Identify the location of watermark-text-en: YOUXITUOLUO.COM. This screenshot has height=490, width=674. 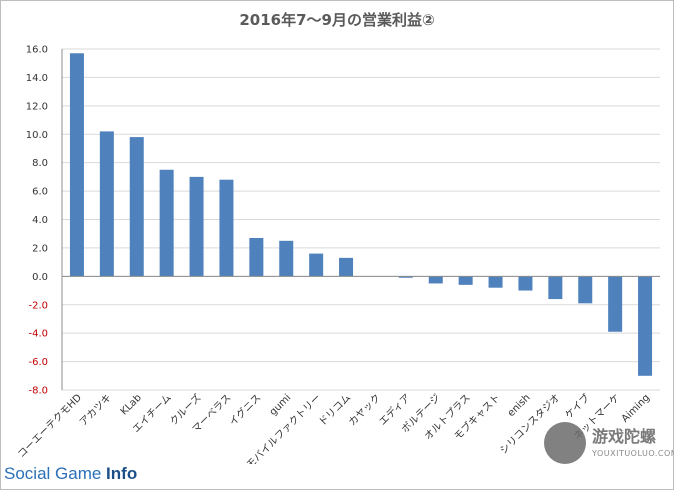
(633, 453).